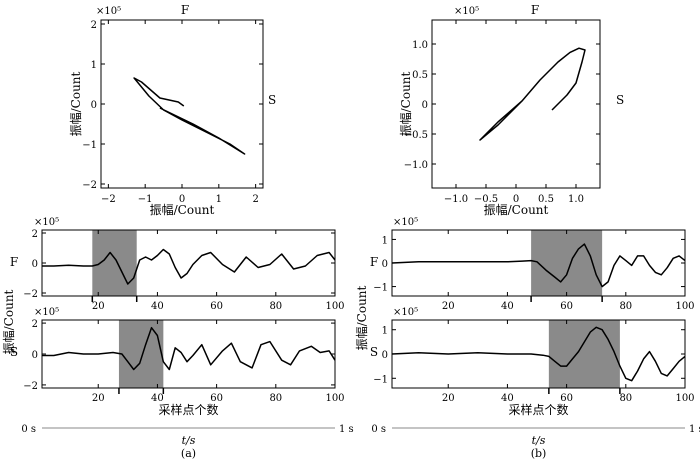 The height and width of the screenshot is (462, 700). What do you see at coordinates (425, 105) in the screenshot?
I see `hodogram-ytick-label-b: 0` at bounding box center [425, 105].